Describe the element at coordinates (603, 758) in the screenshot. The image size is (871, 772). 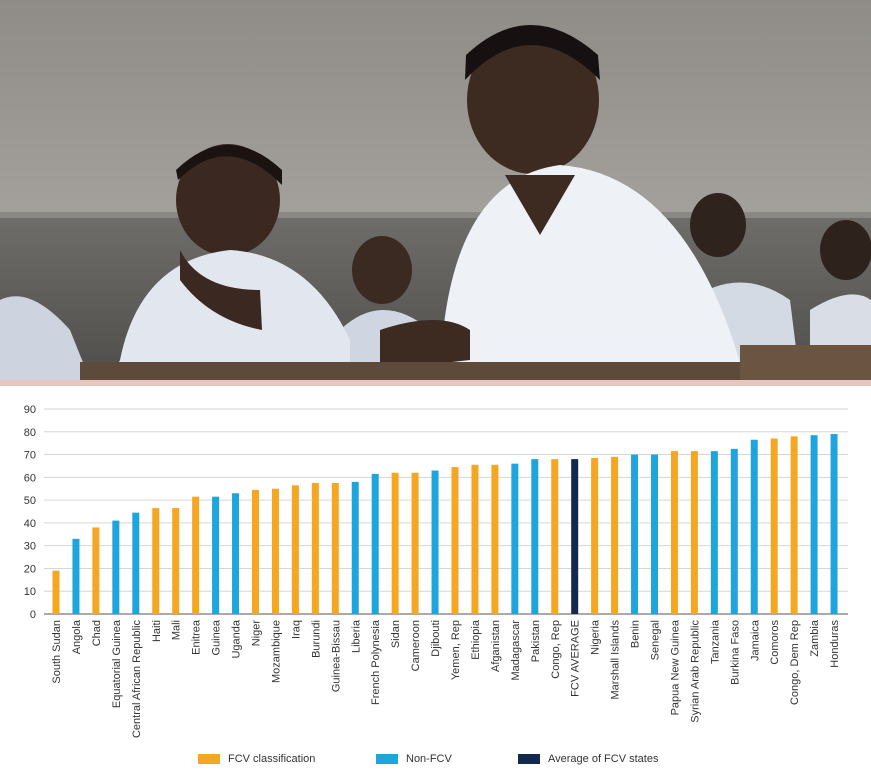
I see `legend-label-average: Average of FCV states` at that location.